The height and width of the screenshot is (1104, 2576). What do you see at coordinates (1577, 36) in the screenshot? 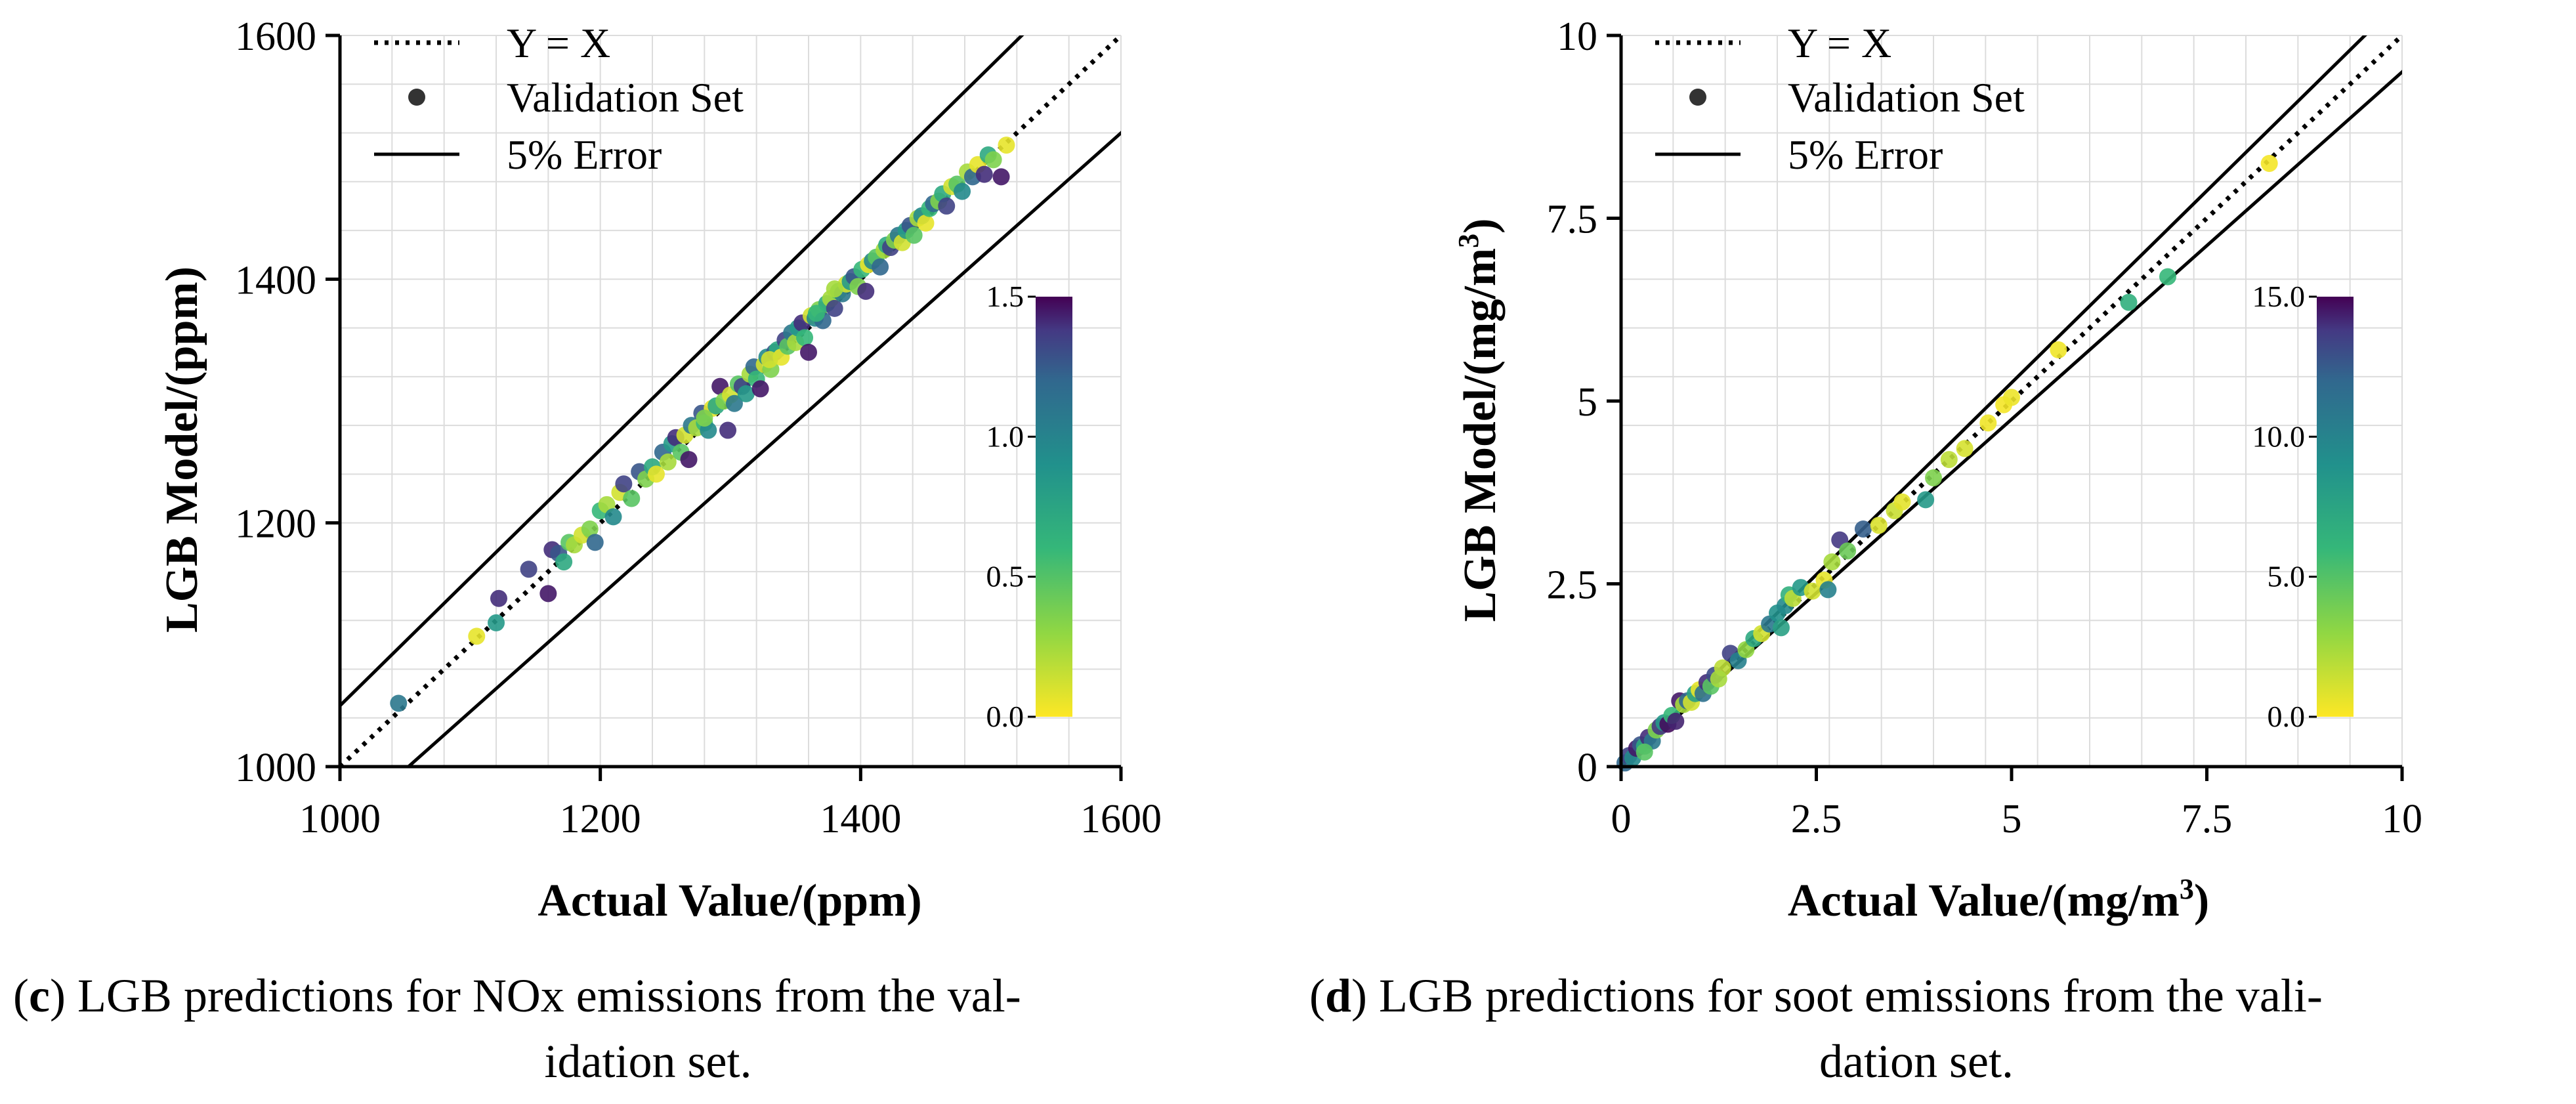
I see `soot-y-tick-label: 10` at bounding box center [1577, 36].